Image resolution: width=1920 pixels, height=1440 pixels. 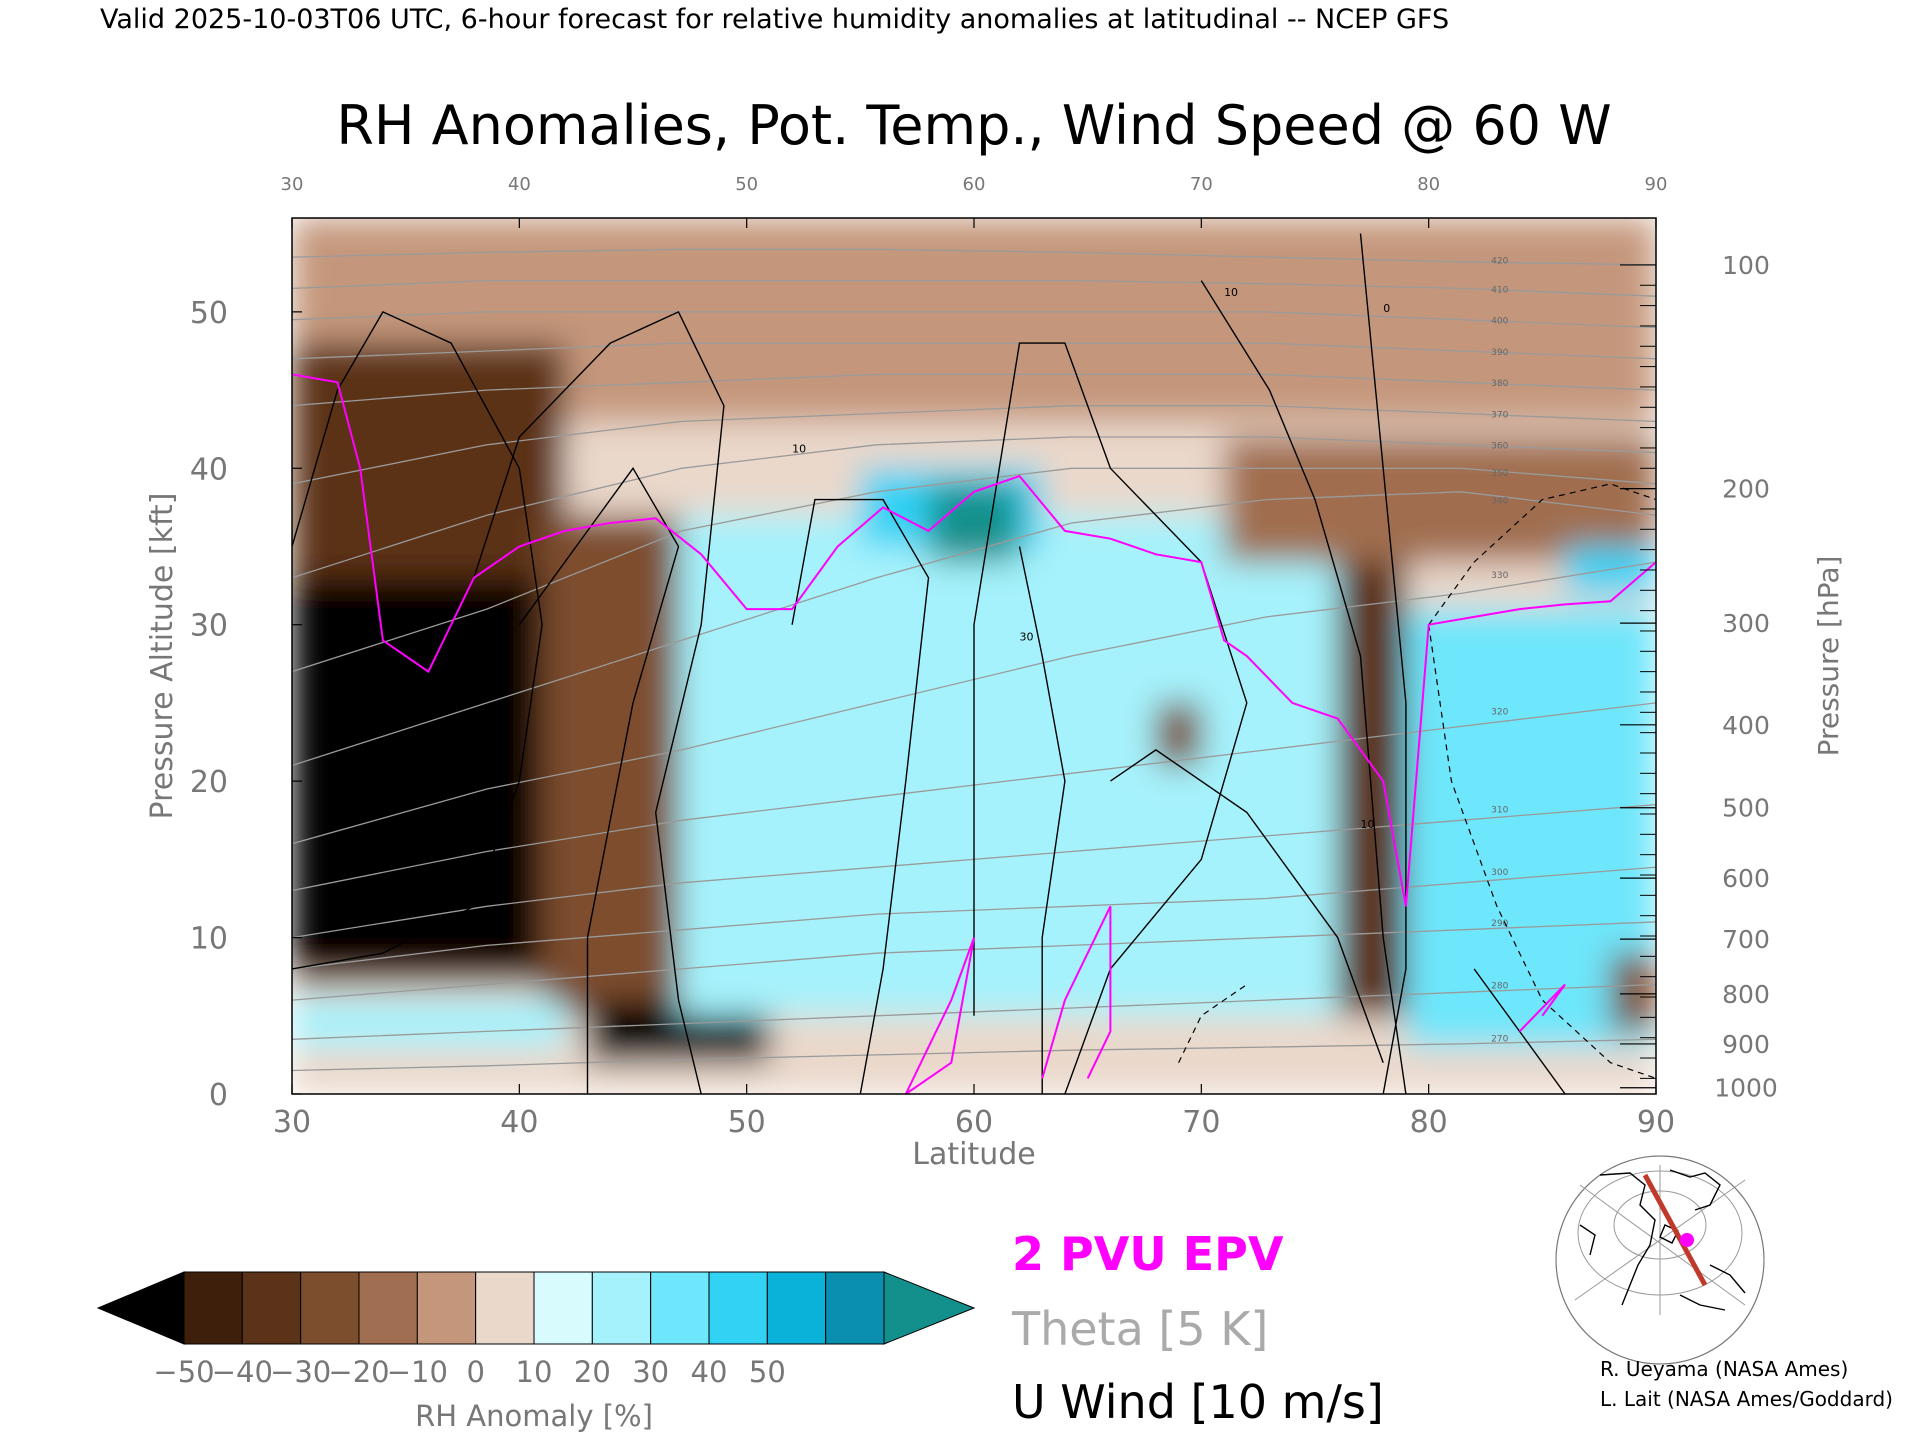 I want to click on x-tick-label: 70, so click(x=1201, y=1122).